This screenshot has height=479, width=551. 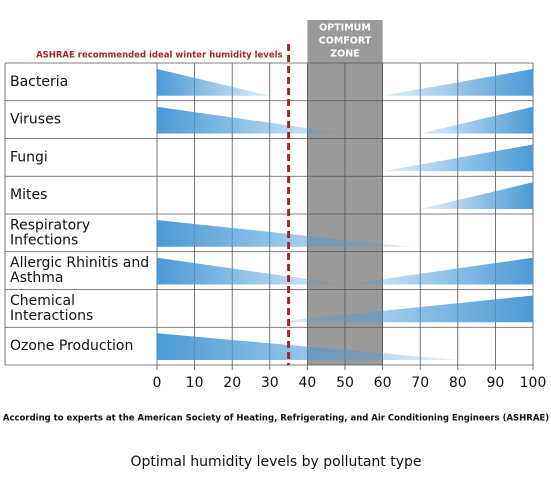 I want to click on tick-label: 100, so click(x=533, y=383).